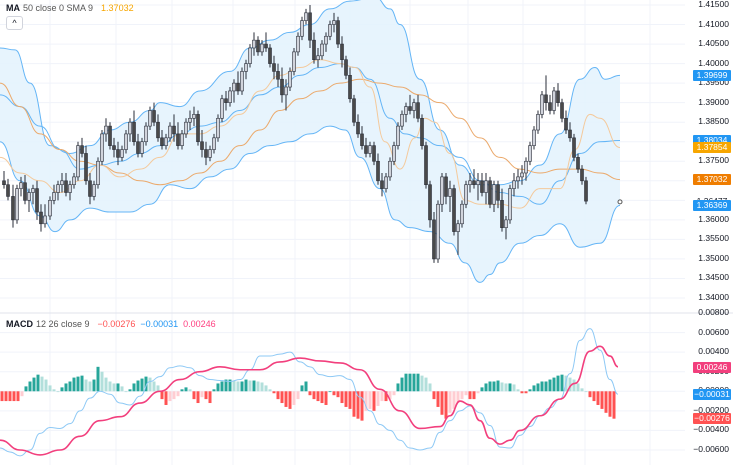 This screenshot has width=733, height=465. Describe the element at coordinates (14, 23) in the screenshot. I see `collapse-legend-button: ^` at that location.